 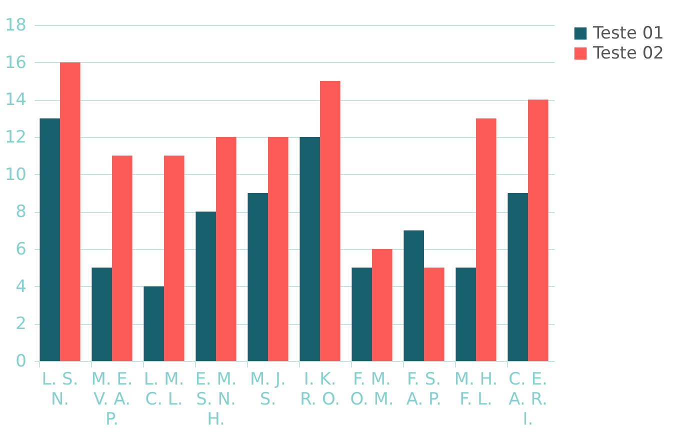 I want to click on legend-label: Teste 01, so click(x=628, y=34).